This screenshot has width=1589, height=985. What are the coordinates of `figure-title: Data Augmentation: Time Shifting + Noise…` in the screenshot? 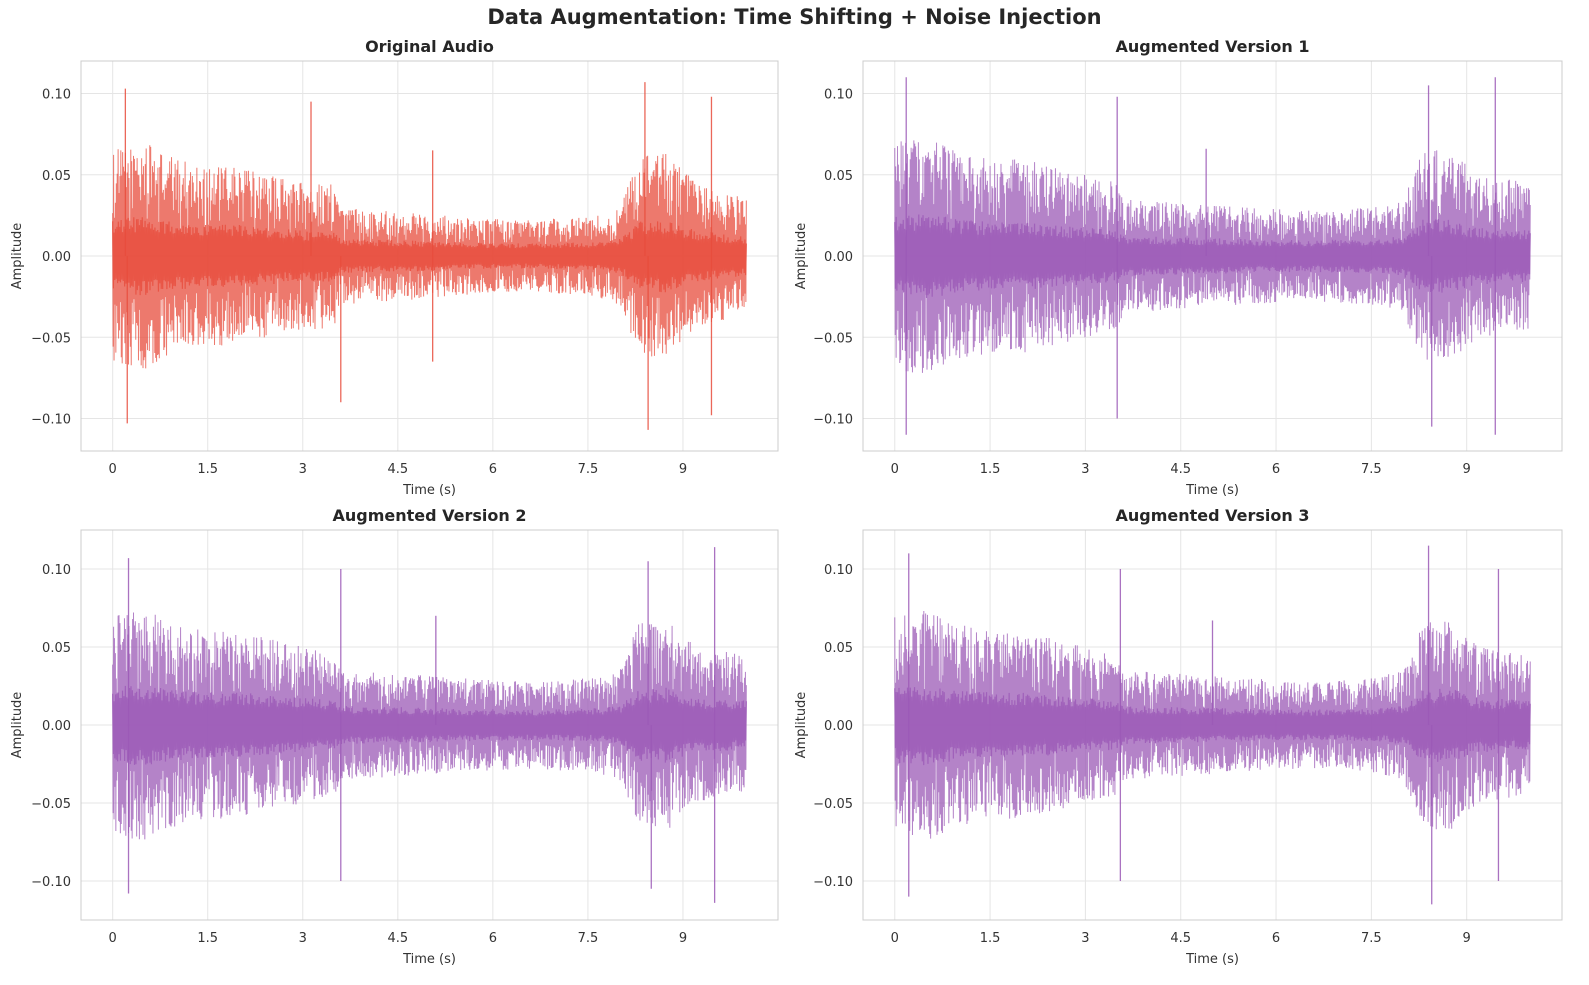 It's located at (794, 17).